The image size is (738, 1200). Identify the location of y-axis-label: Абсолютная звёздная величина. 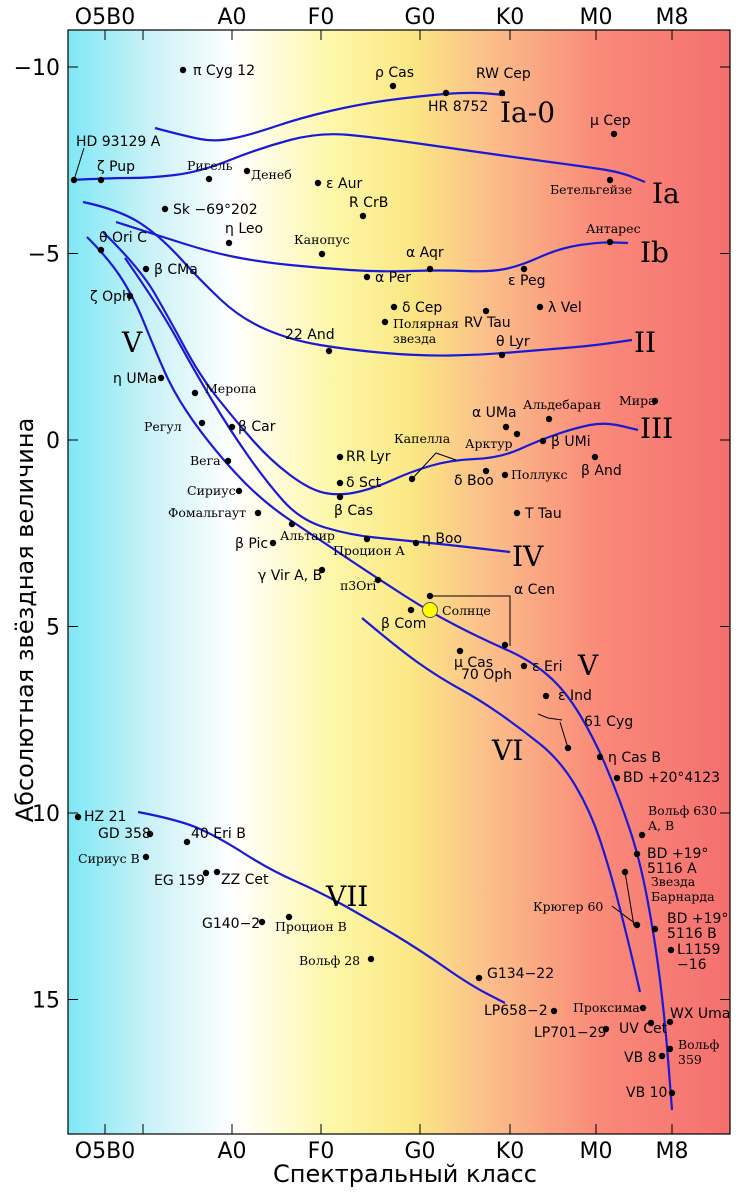
(25, 620).